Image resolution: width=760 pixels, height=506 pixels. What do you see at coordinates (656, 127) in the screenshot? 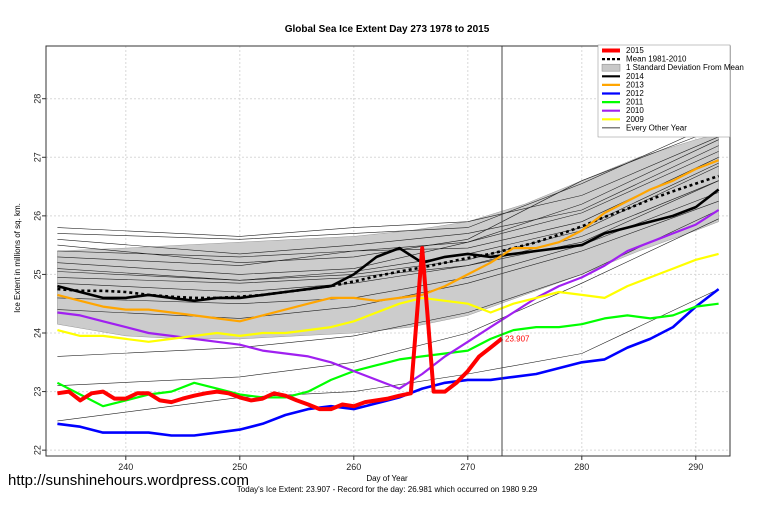
I see `legend-label: Every Other Year` at bounding box center [656, 127].